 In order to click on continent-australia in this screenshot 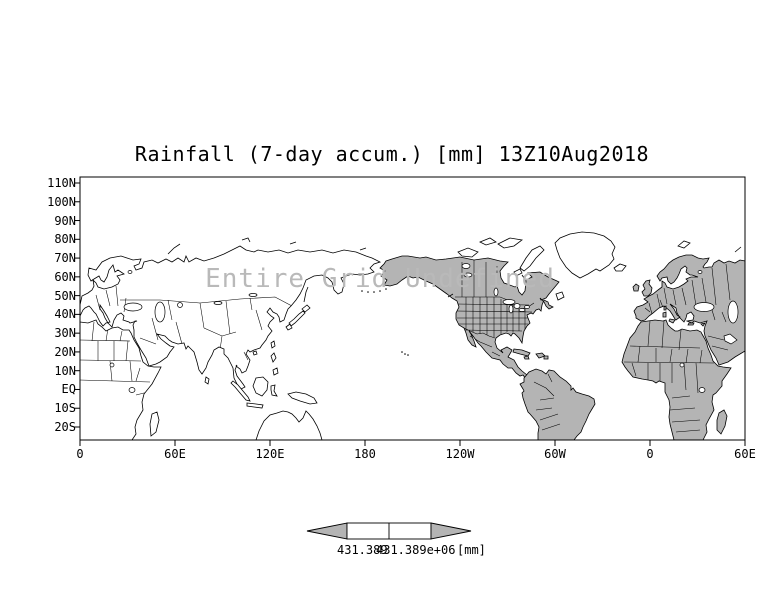, I will do `click(289, 425)`.